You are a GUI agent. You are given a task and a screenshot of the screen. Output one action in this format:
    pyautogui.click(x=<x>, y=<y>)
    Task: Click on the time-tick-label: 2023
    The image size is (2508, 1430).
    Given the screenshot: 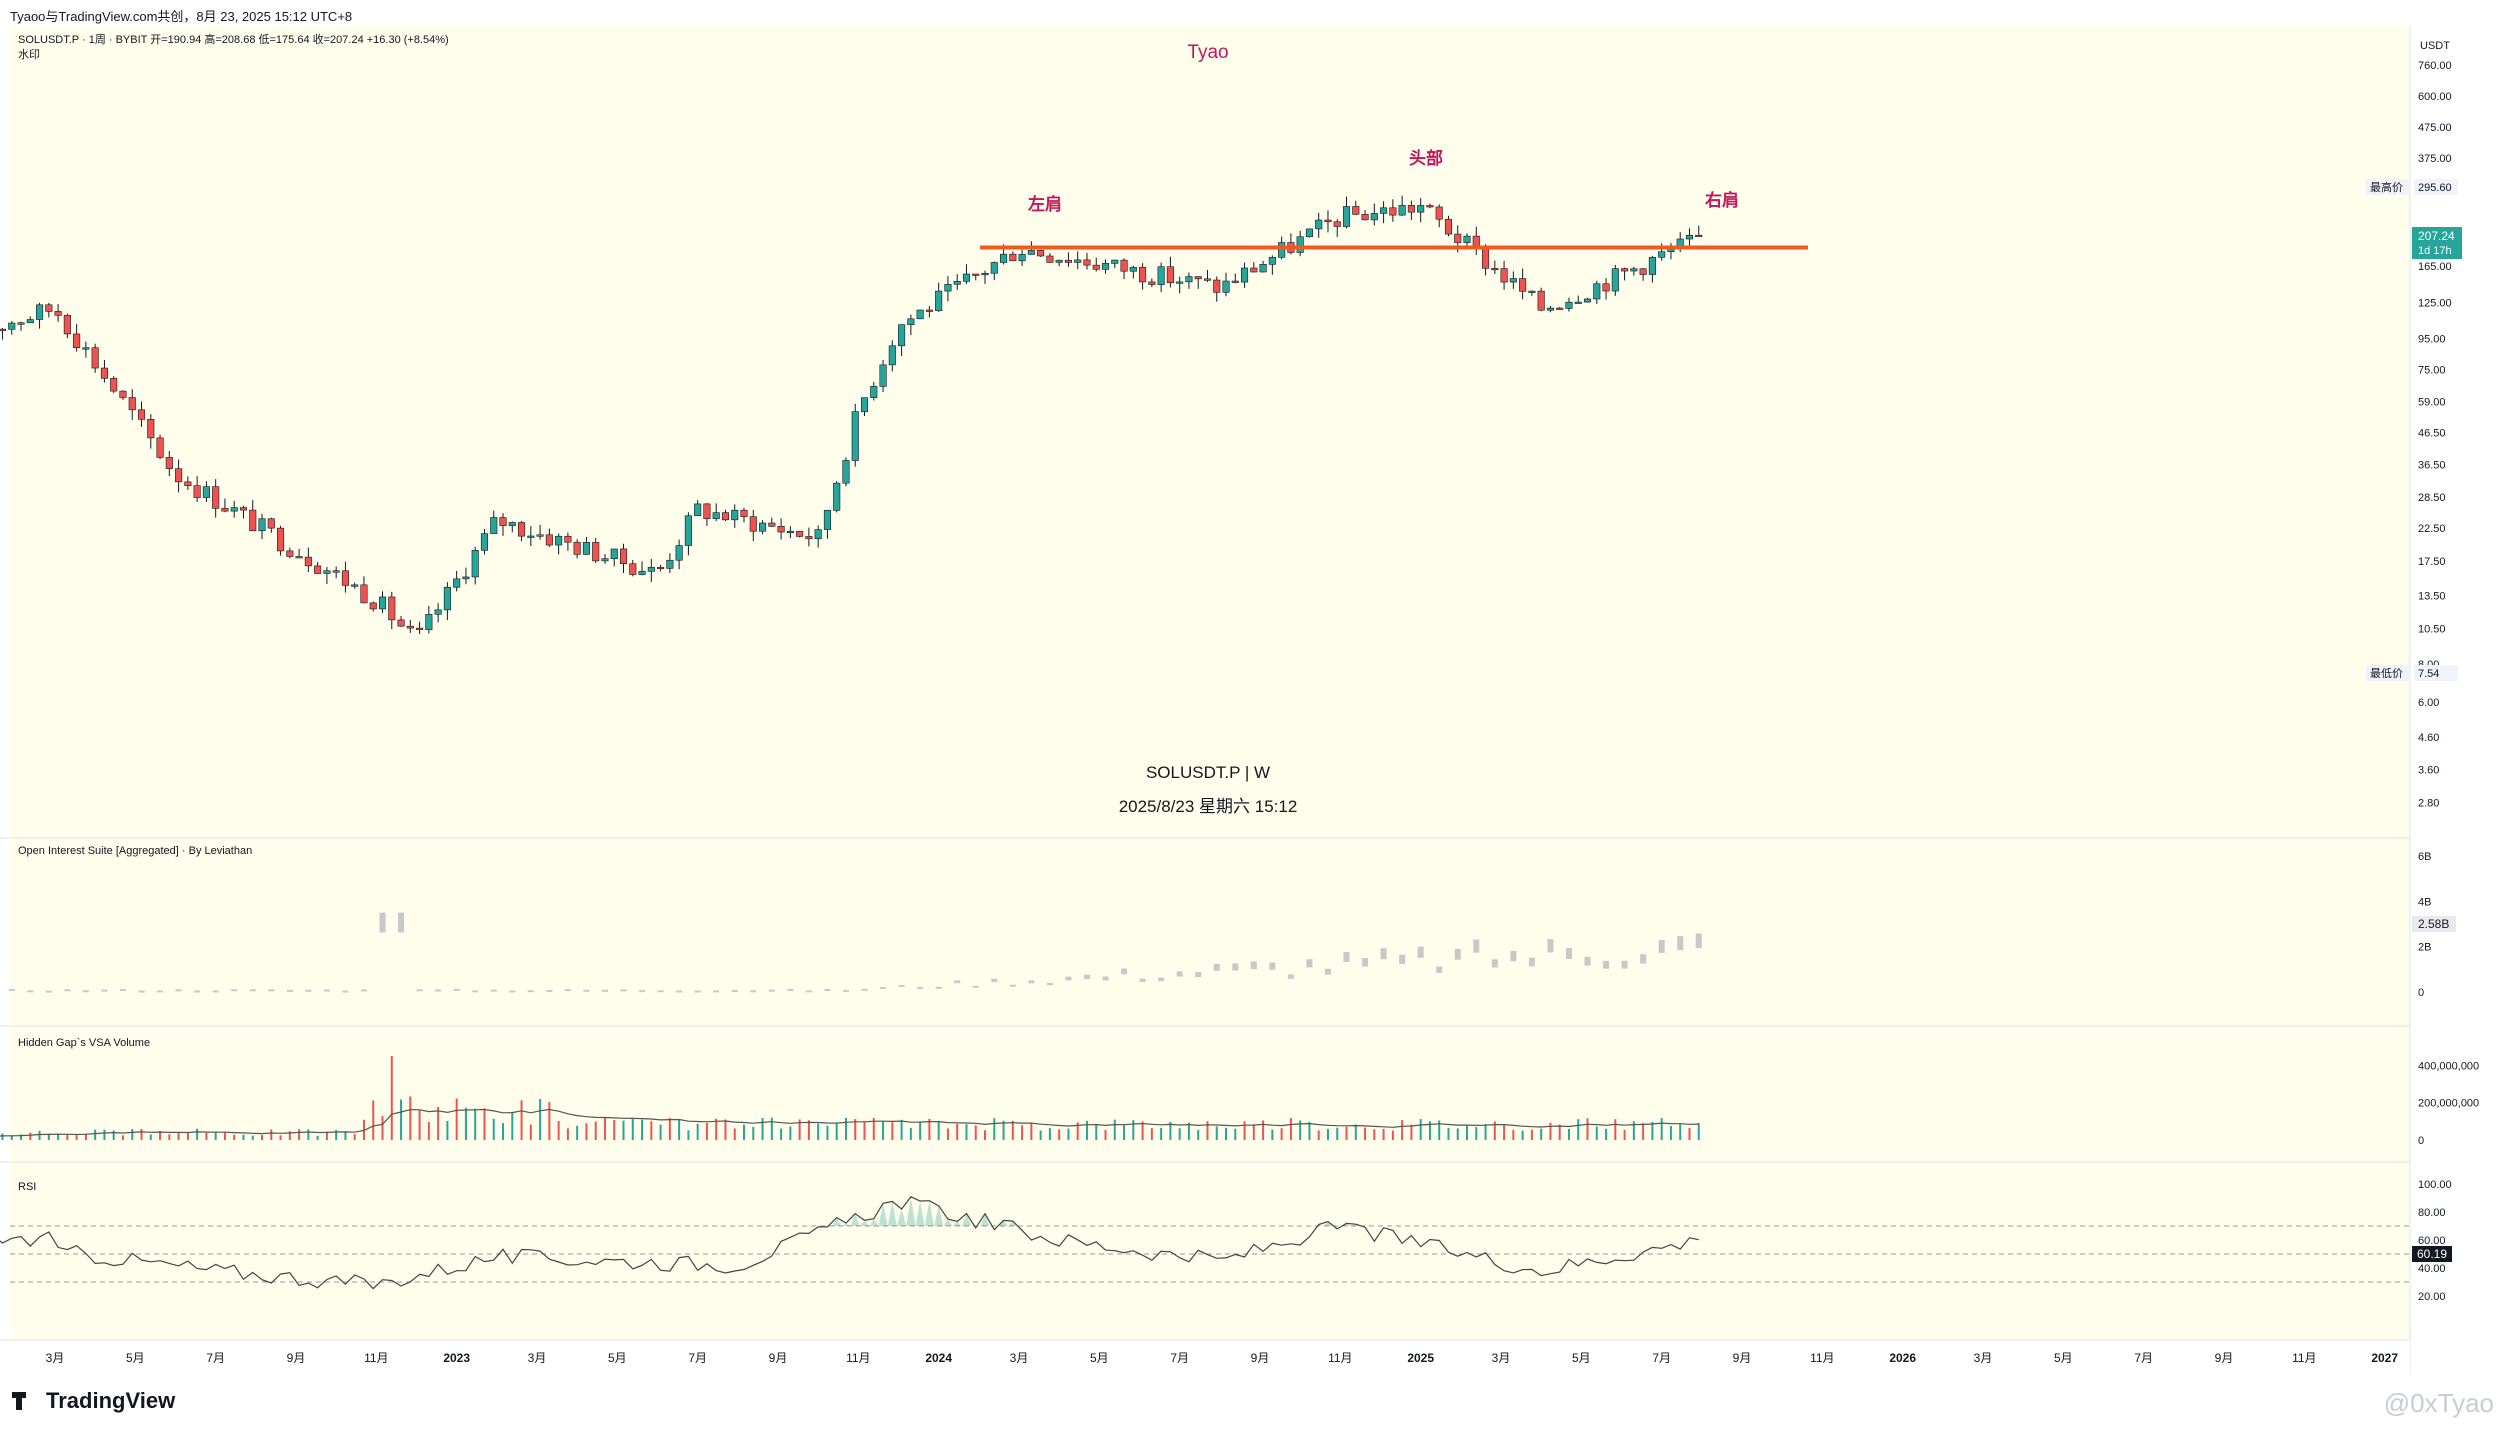 What is the action you would take?
    pyautogui.click(x=456, y=1358)
    